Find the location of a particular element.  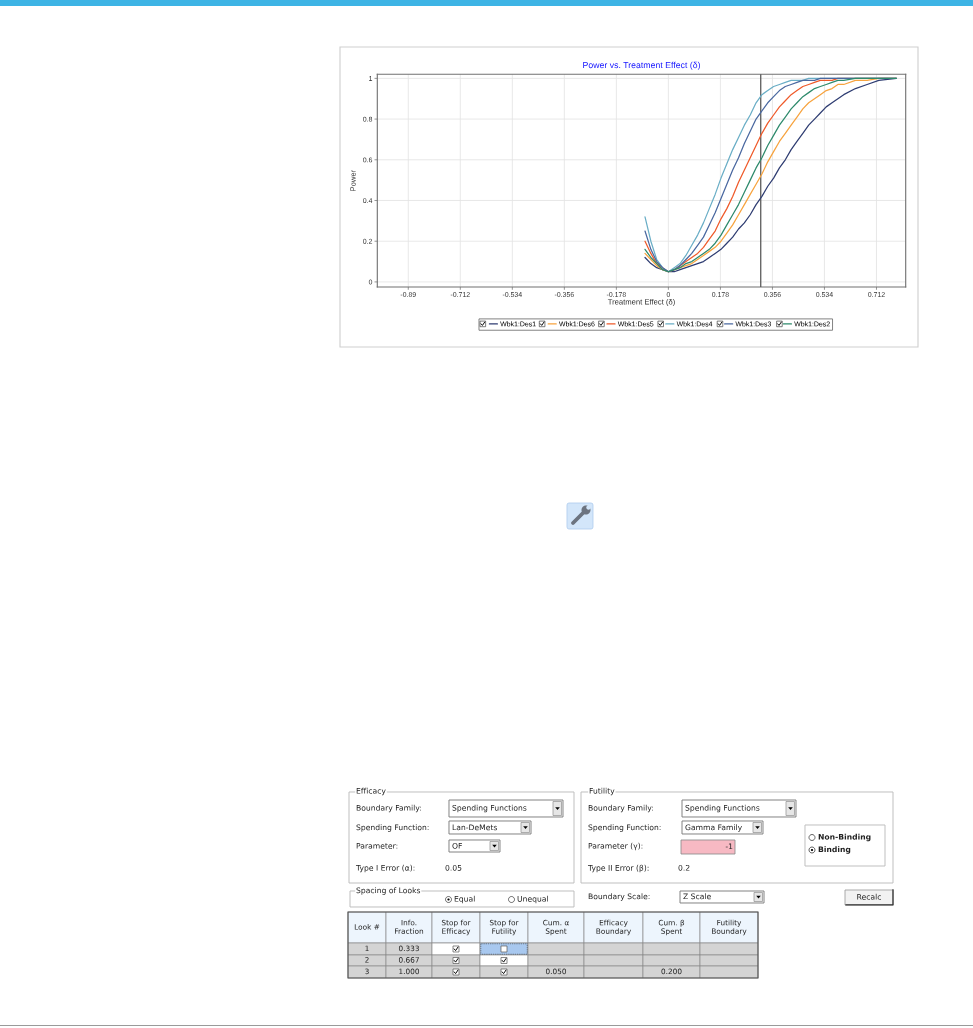

chart-title: Power vs. Treatment Effect (δ) is located at coordinates (641, 65).